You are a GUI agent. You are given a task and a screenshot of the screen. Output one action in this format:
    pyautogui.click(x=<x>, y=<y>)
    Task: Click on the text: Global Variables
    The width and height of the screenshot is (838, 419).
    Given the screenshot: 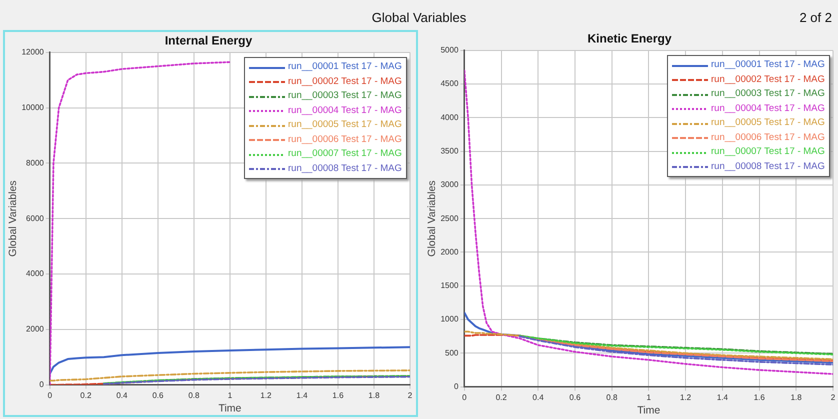 What is the action you would take?
    pyautogui.click(x=419, y=17)
    